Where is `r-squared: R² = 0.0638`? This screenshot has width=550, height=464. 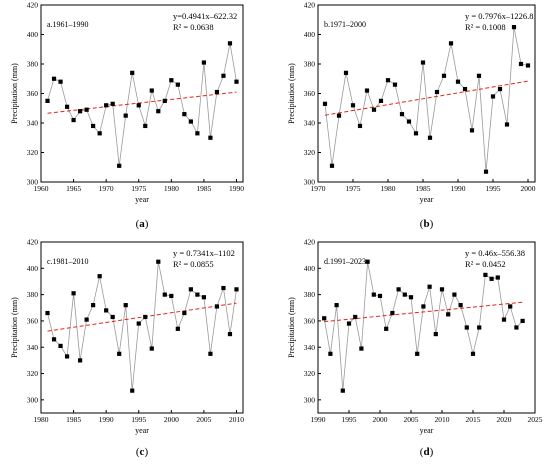
r-squared: R² = 0.0638 is located at coordinates (193, 27).